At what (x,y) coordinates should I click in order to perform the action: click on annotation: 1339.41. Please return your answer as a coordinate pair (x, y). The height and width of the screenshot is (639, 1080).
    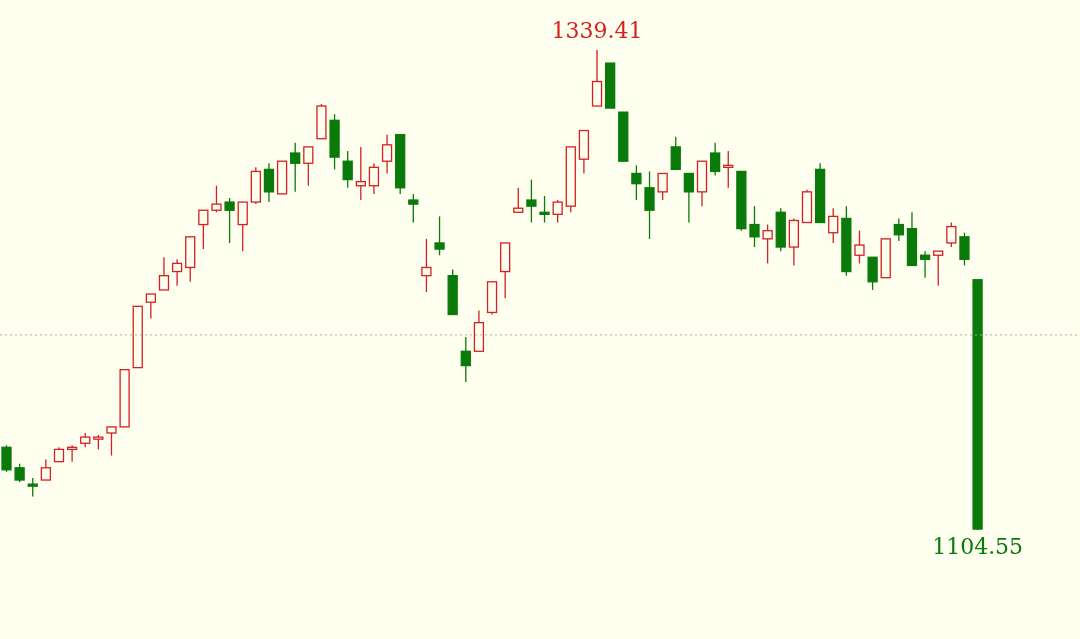
    Looking at the image, I should click on (597, 30).